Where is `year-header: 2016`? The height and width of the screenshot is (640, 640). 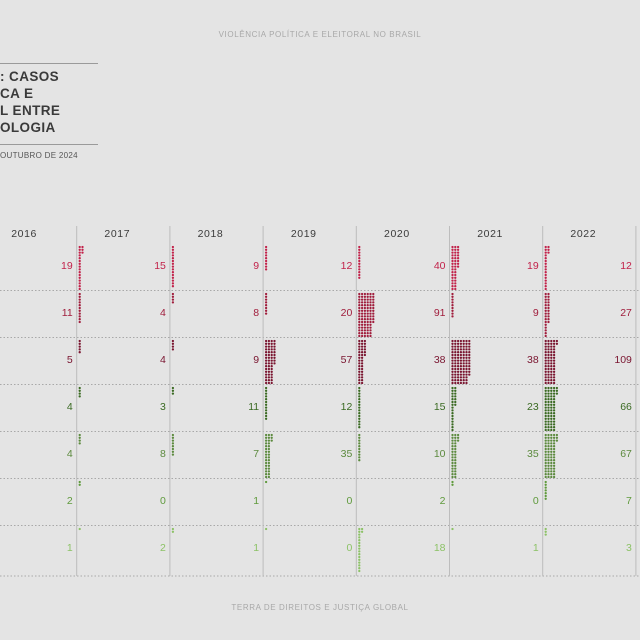
year-header: 2016 is located at coordinates (24, 234).